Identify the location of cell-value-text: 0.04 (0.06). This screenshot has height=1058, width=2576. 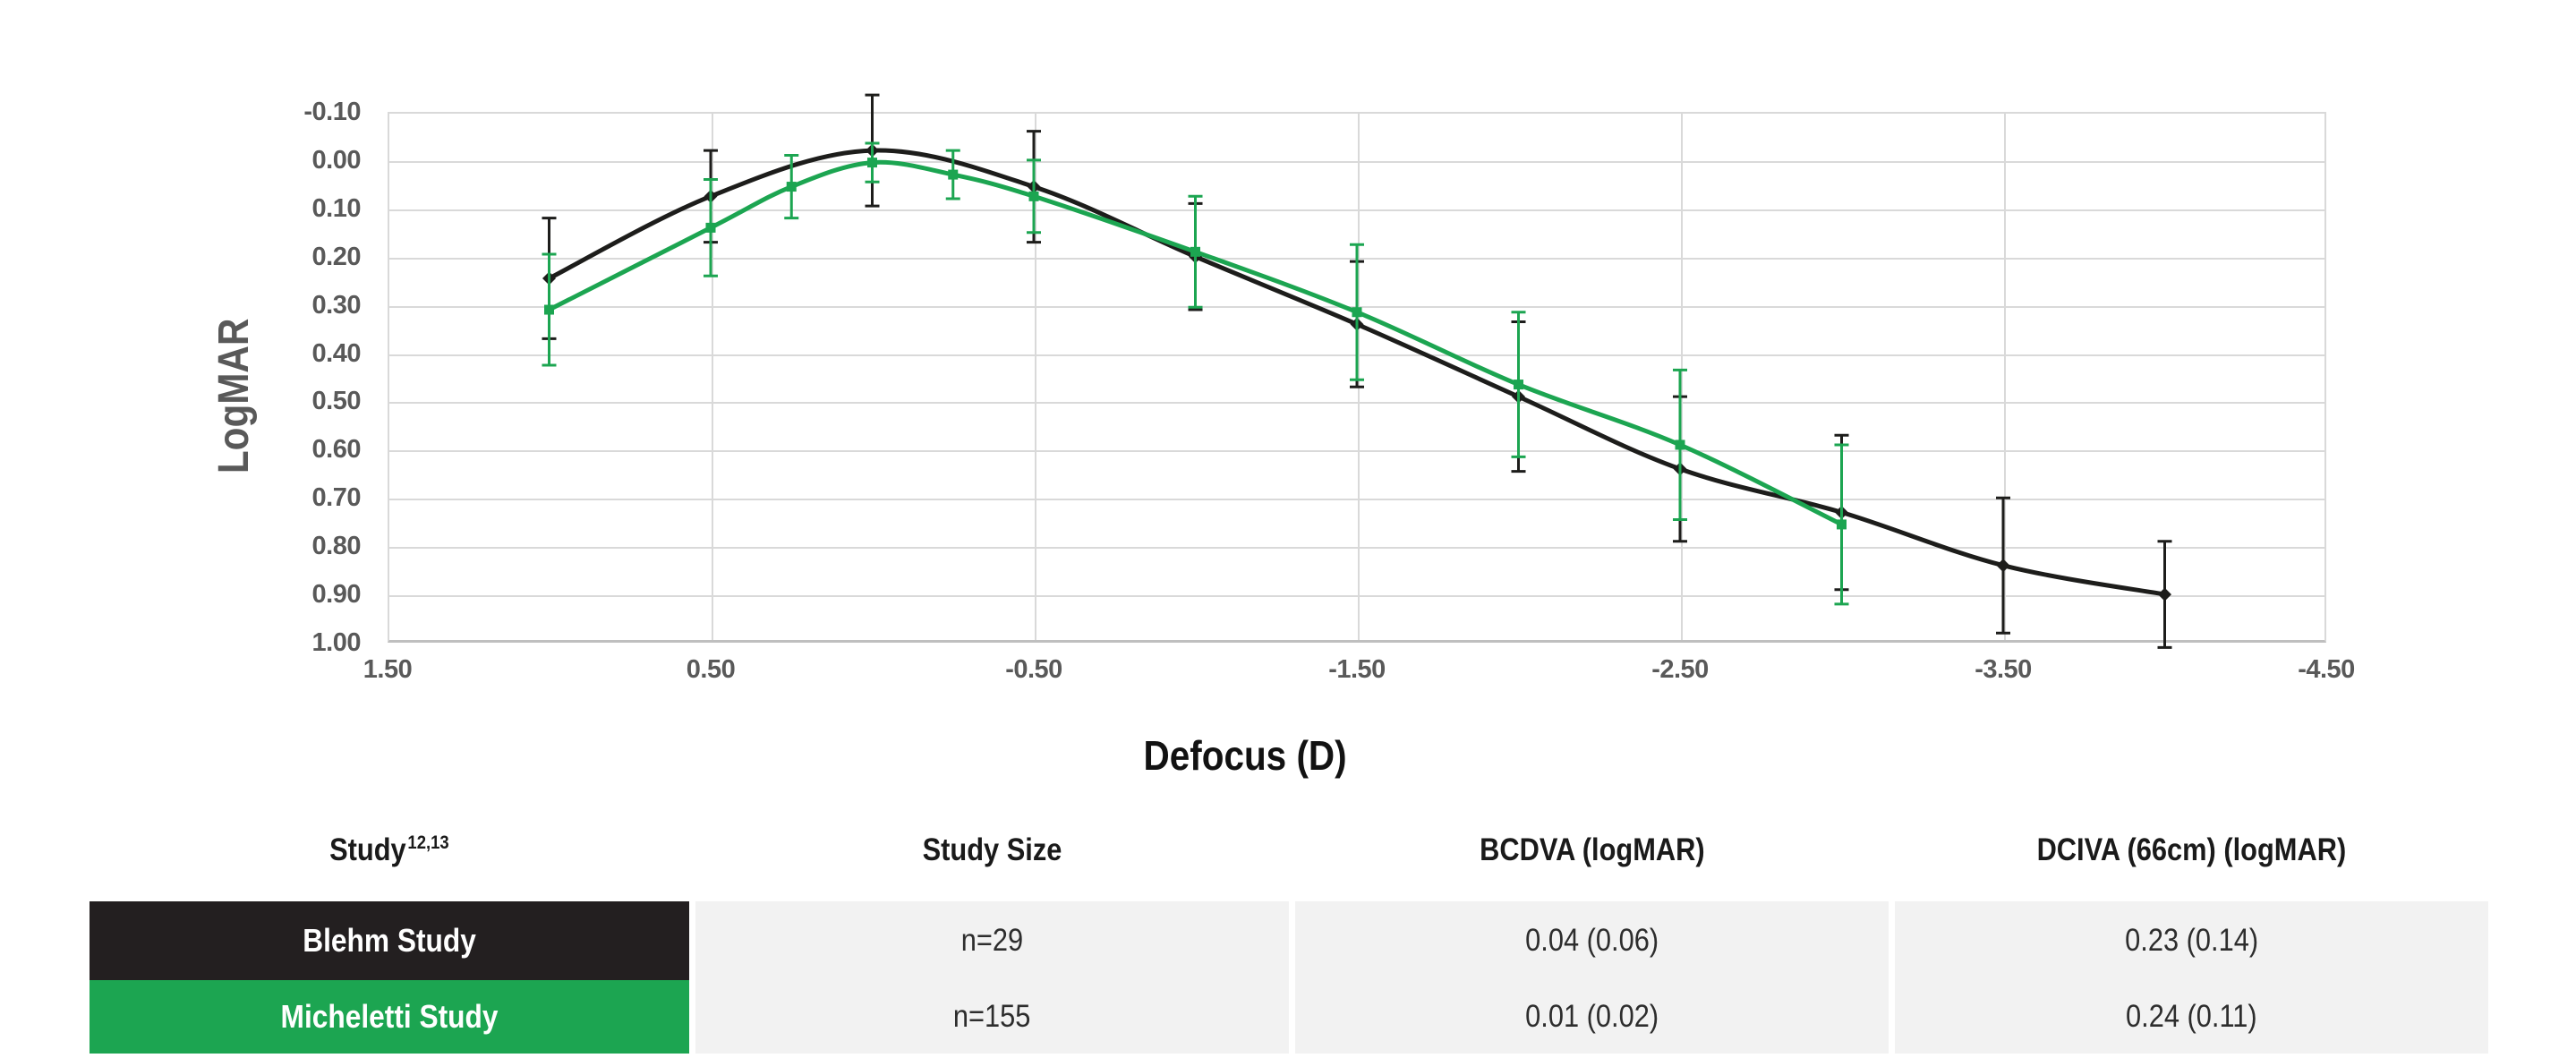
(1592, 940).